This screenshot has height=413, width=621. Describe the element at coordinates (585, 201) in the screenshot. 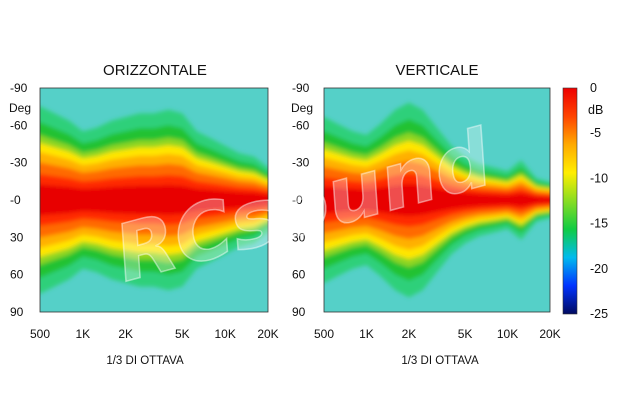

I see `colorbar: 0 -5 -10 -15 -20 -25 dB` at that location.